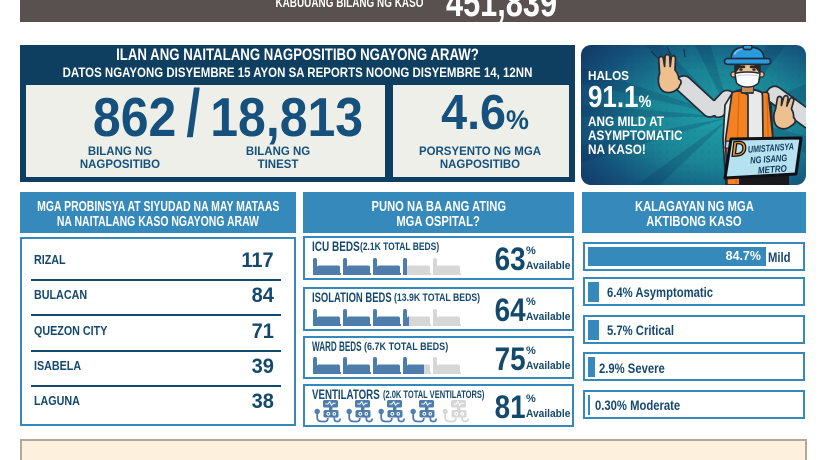 The width and height of the screenshot is (827, 460). What do you see at coordinates (739, 149) in the screenshot?
I see `svg-text: D` at bounding box center [739, 149].